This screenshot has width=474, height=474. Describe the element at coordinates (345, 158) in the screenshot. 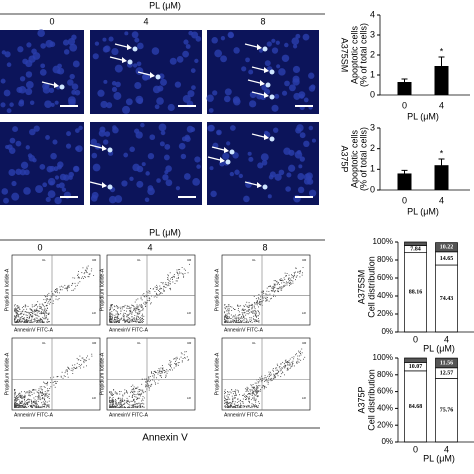

I see `side-label: A375P` at that location.